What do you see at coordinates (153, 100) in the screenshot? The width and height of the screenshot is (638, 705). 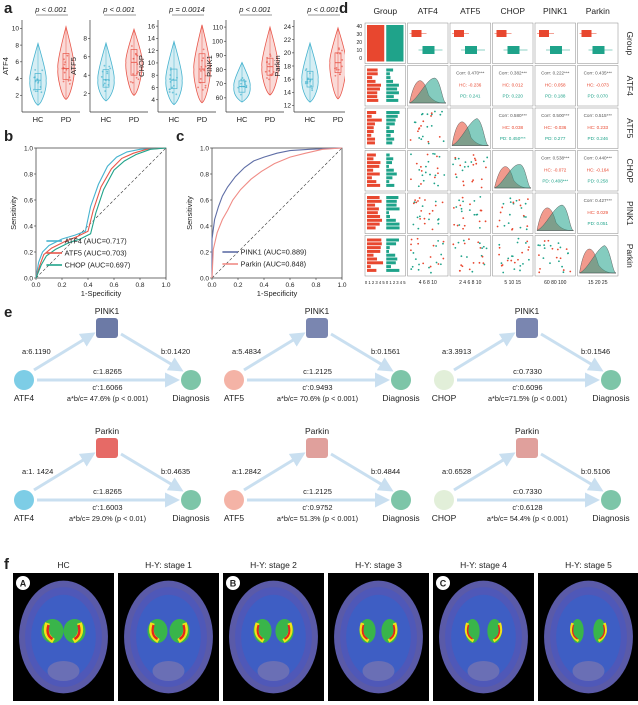 I see `violin-tick-label: 4` at bounding box center [153, 100].